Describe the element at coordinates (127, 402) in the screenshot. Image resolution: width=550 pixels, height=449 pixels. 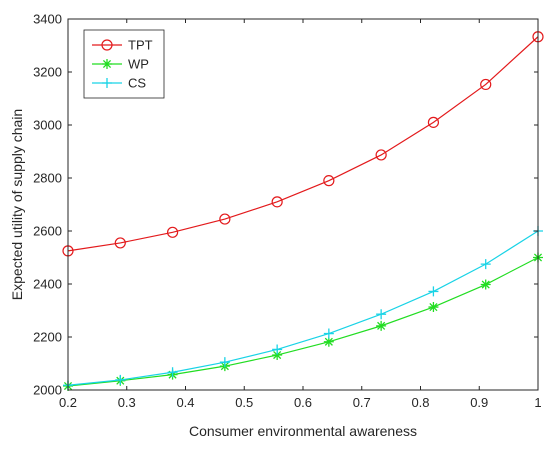
I see `x-tick-label: 0.3` at that location.